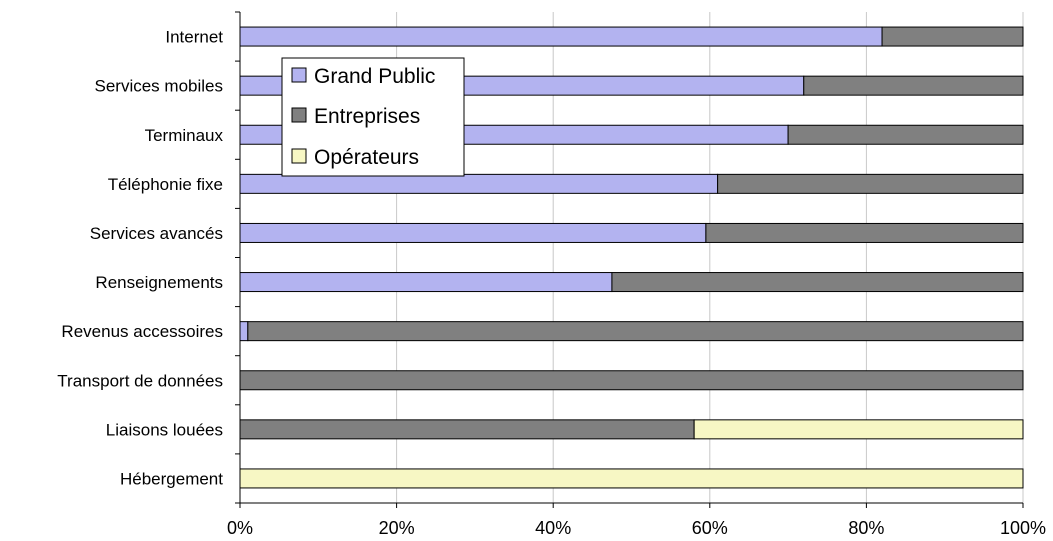  I want to click on legend-box, so click(373, 117).